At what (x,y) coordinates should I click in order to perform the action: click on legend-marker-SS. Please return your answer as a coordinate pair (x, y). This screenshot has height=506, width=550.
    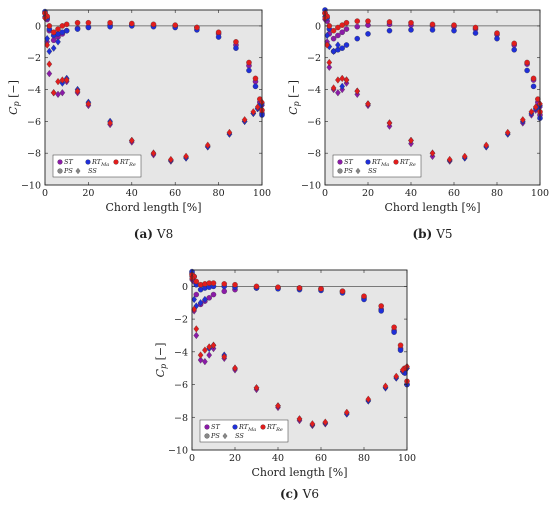
    Looking at the image, I should click on (78, 171).